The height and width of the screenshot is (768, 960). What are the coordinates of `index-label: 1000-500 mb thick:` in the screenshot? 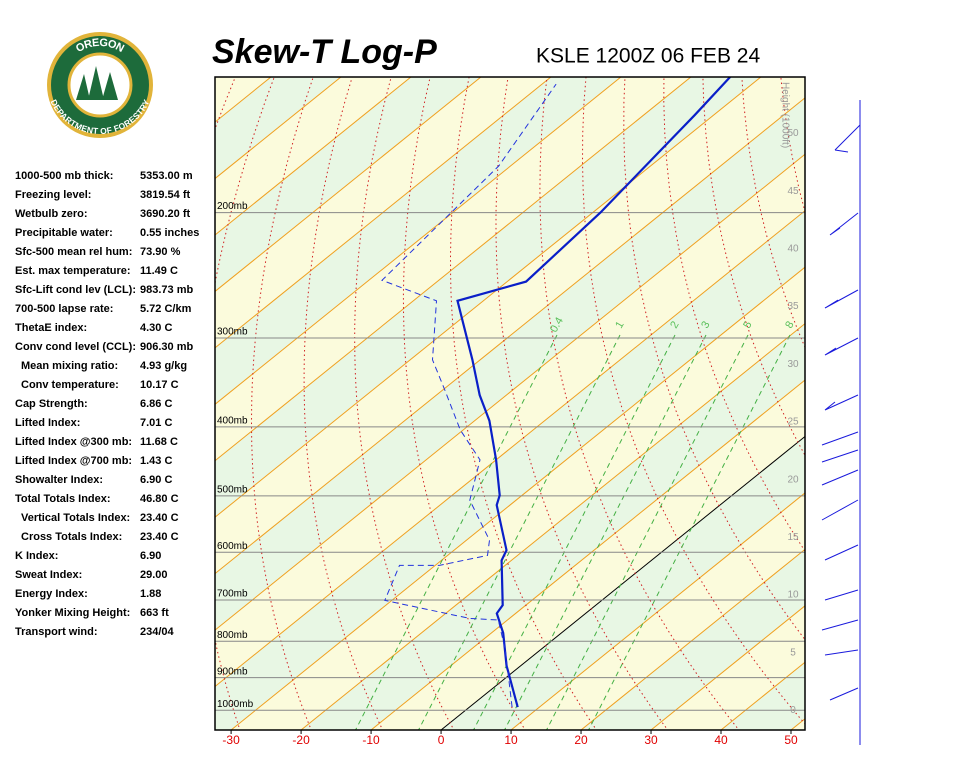 It's located at (64, 176).